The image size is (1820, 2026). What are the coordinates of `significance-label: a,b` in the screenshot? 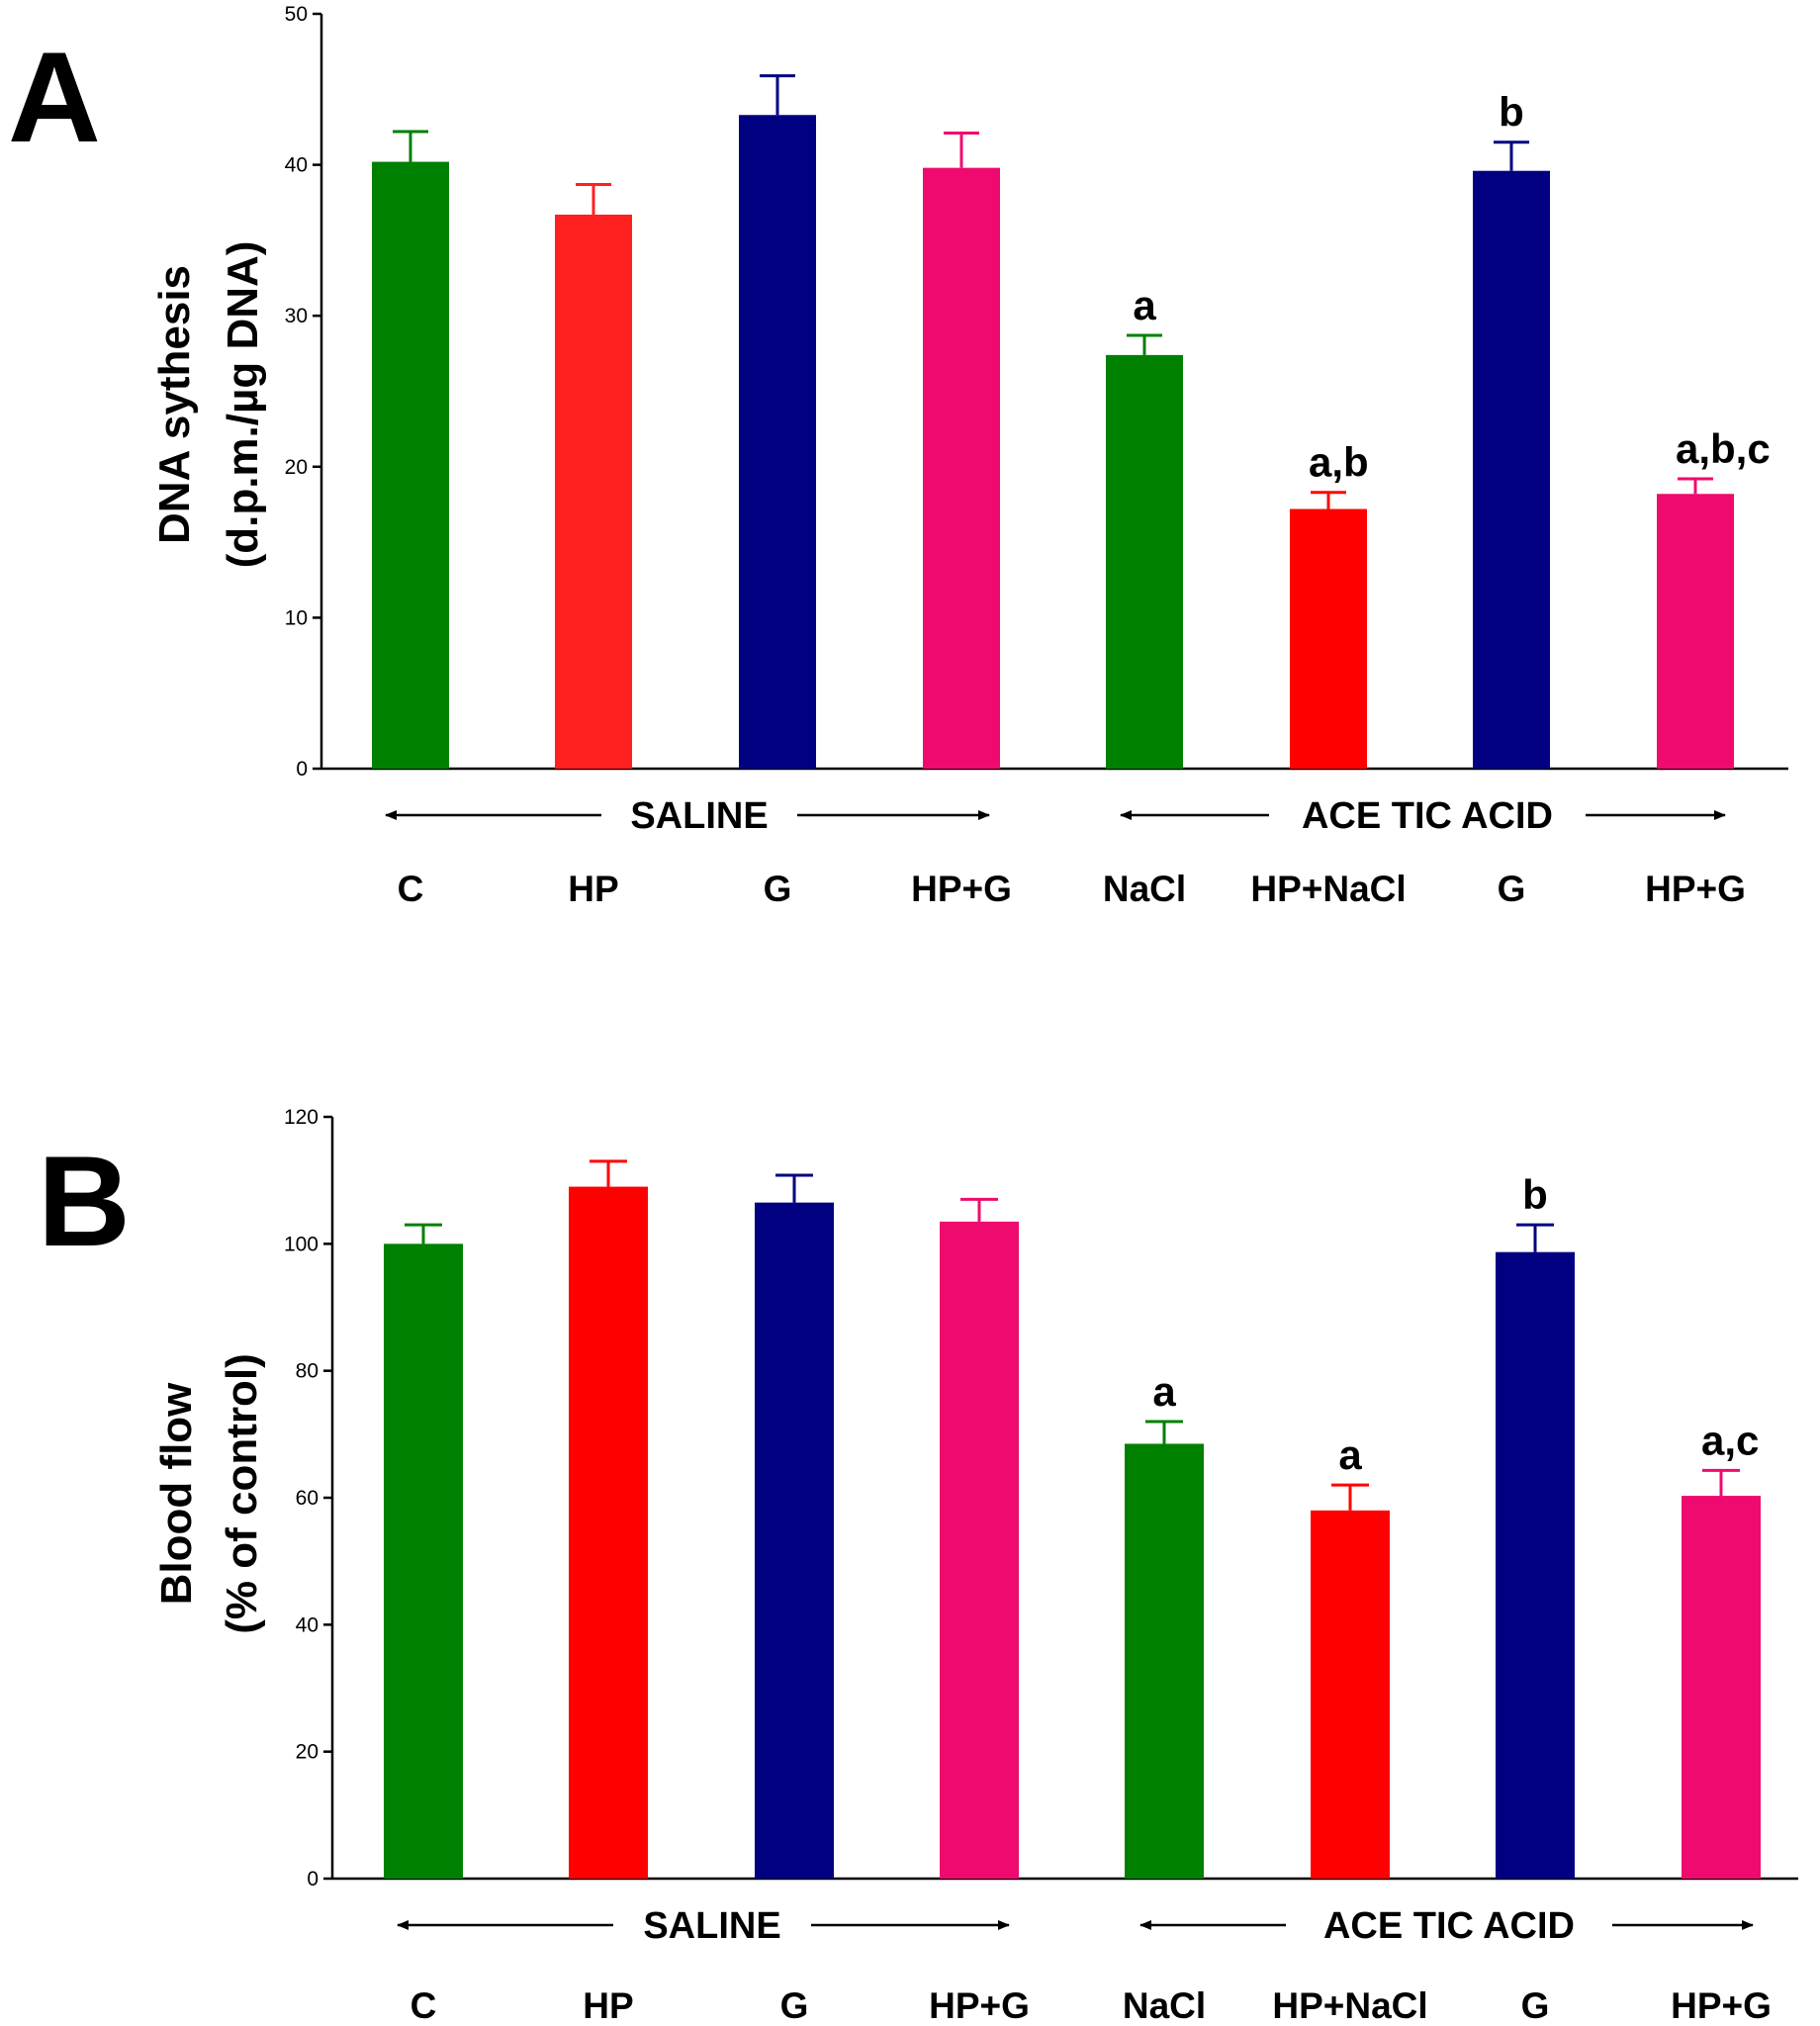 It's located at (1339, 462).